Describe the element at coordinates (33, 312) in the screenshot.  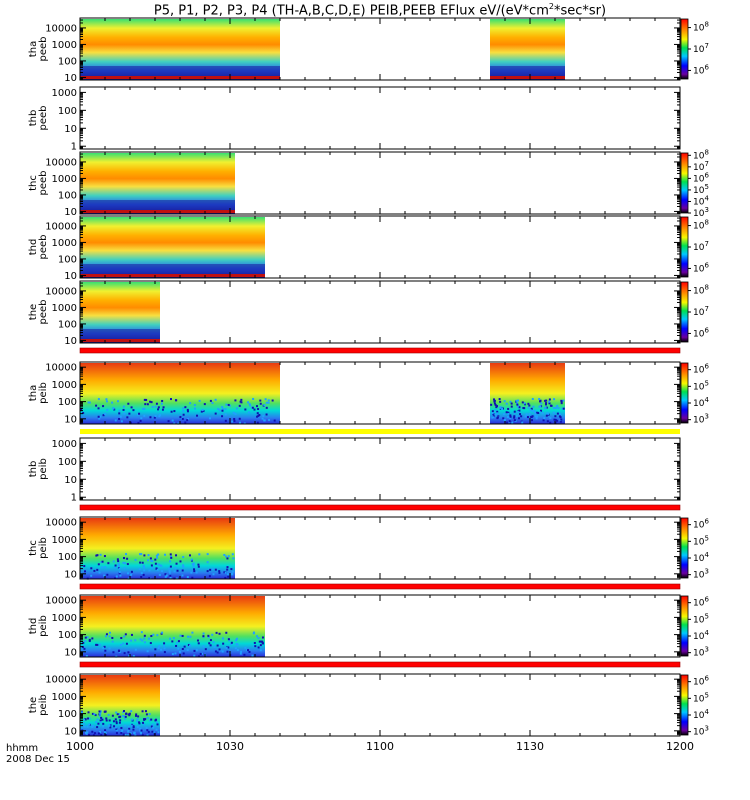
I see `panel-ylabel-probe: the` at that location.